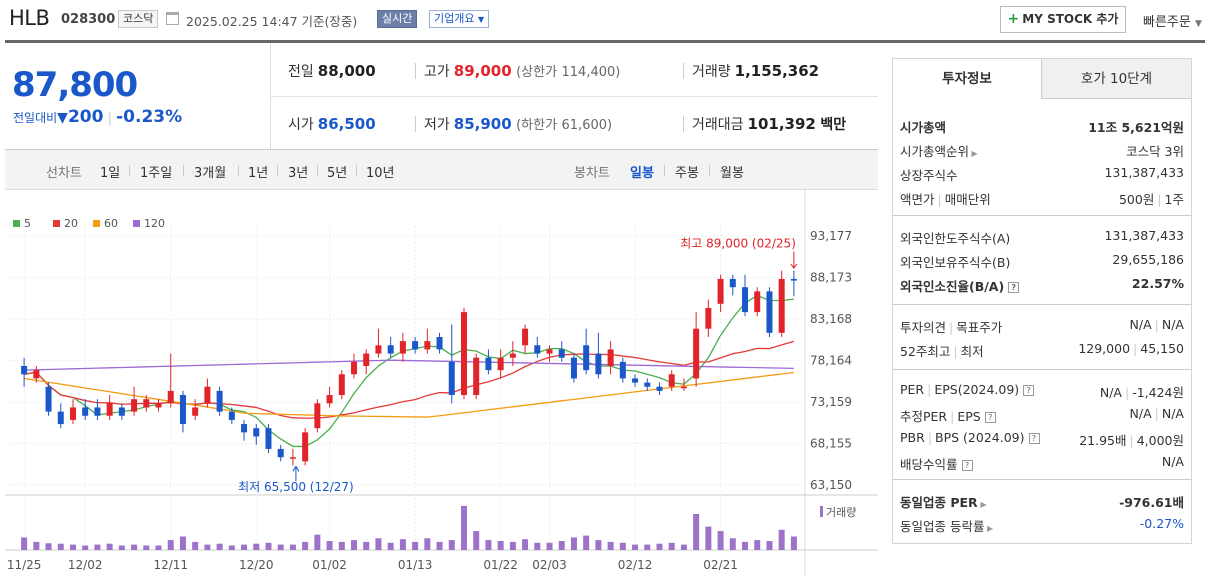 Image resolution: width=1211 pixels, height=576 pixels. I want to click on info-row: 52주최고 | 최저 129,000 | 45,150, so click(1042, 350).